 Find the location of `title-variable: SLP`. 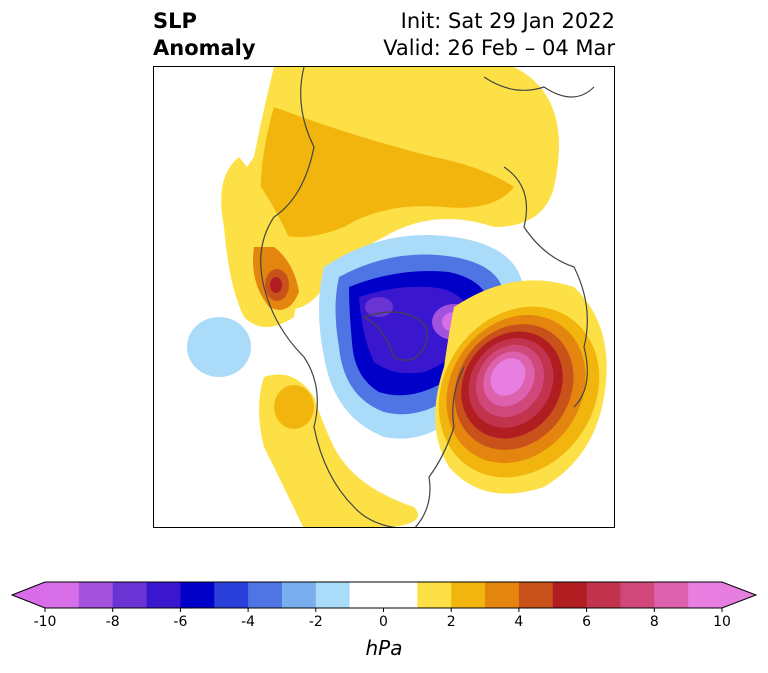

title-variable: SLP is located at coordinates (175, 21).